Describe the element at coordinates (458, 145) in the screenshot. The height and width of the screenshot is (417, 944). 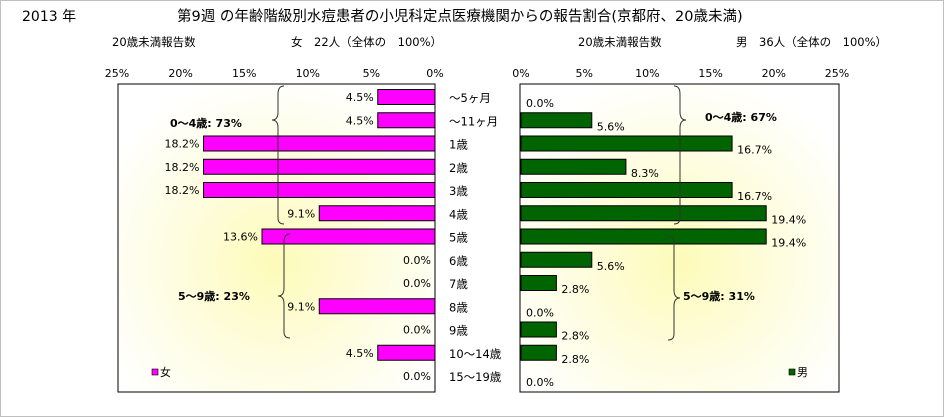
I see `category-label: 1歳` at that location.